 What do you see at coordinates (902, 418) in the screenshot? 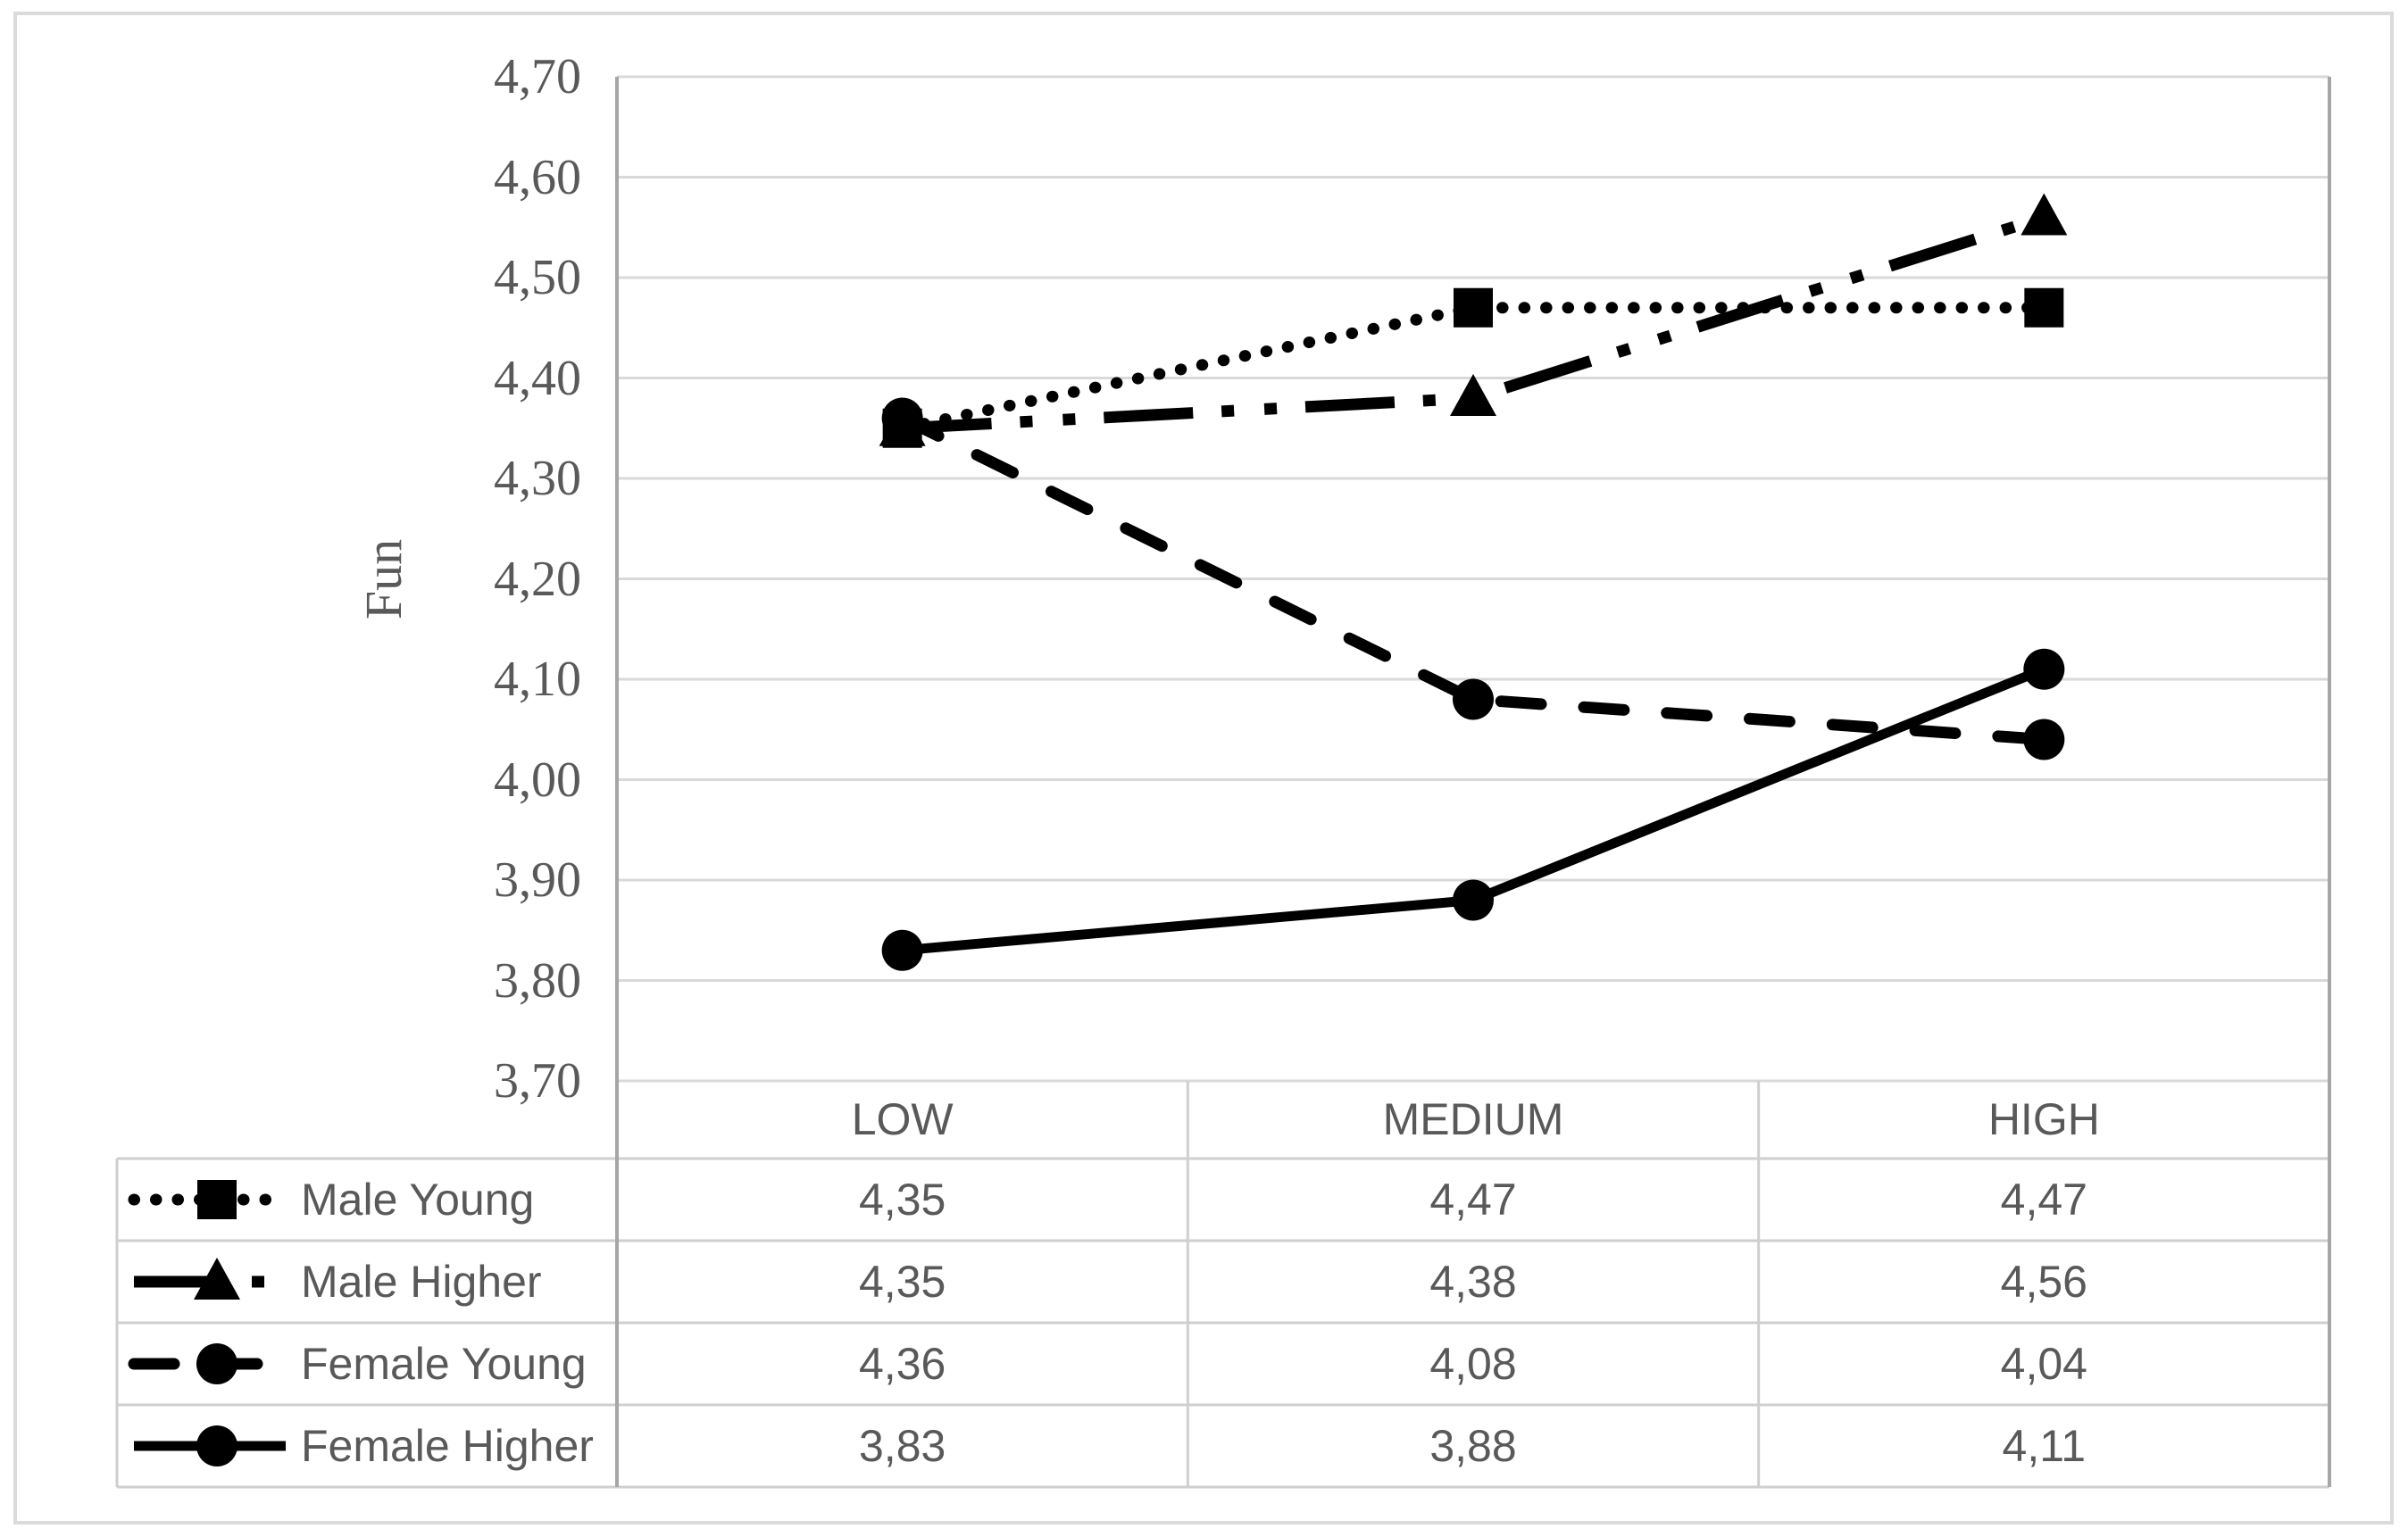
I see `series-marker-female-young-low` at bounding box center [902, 418].